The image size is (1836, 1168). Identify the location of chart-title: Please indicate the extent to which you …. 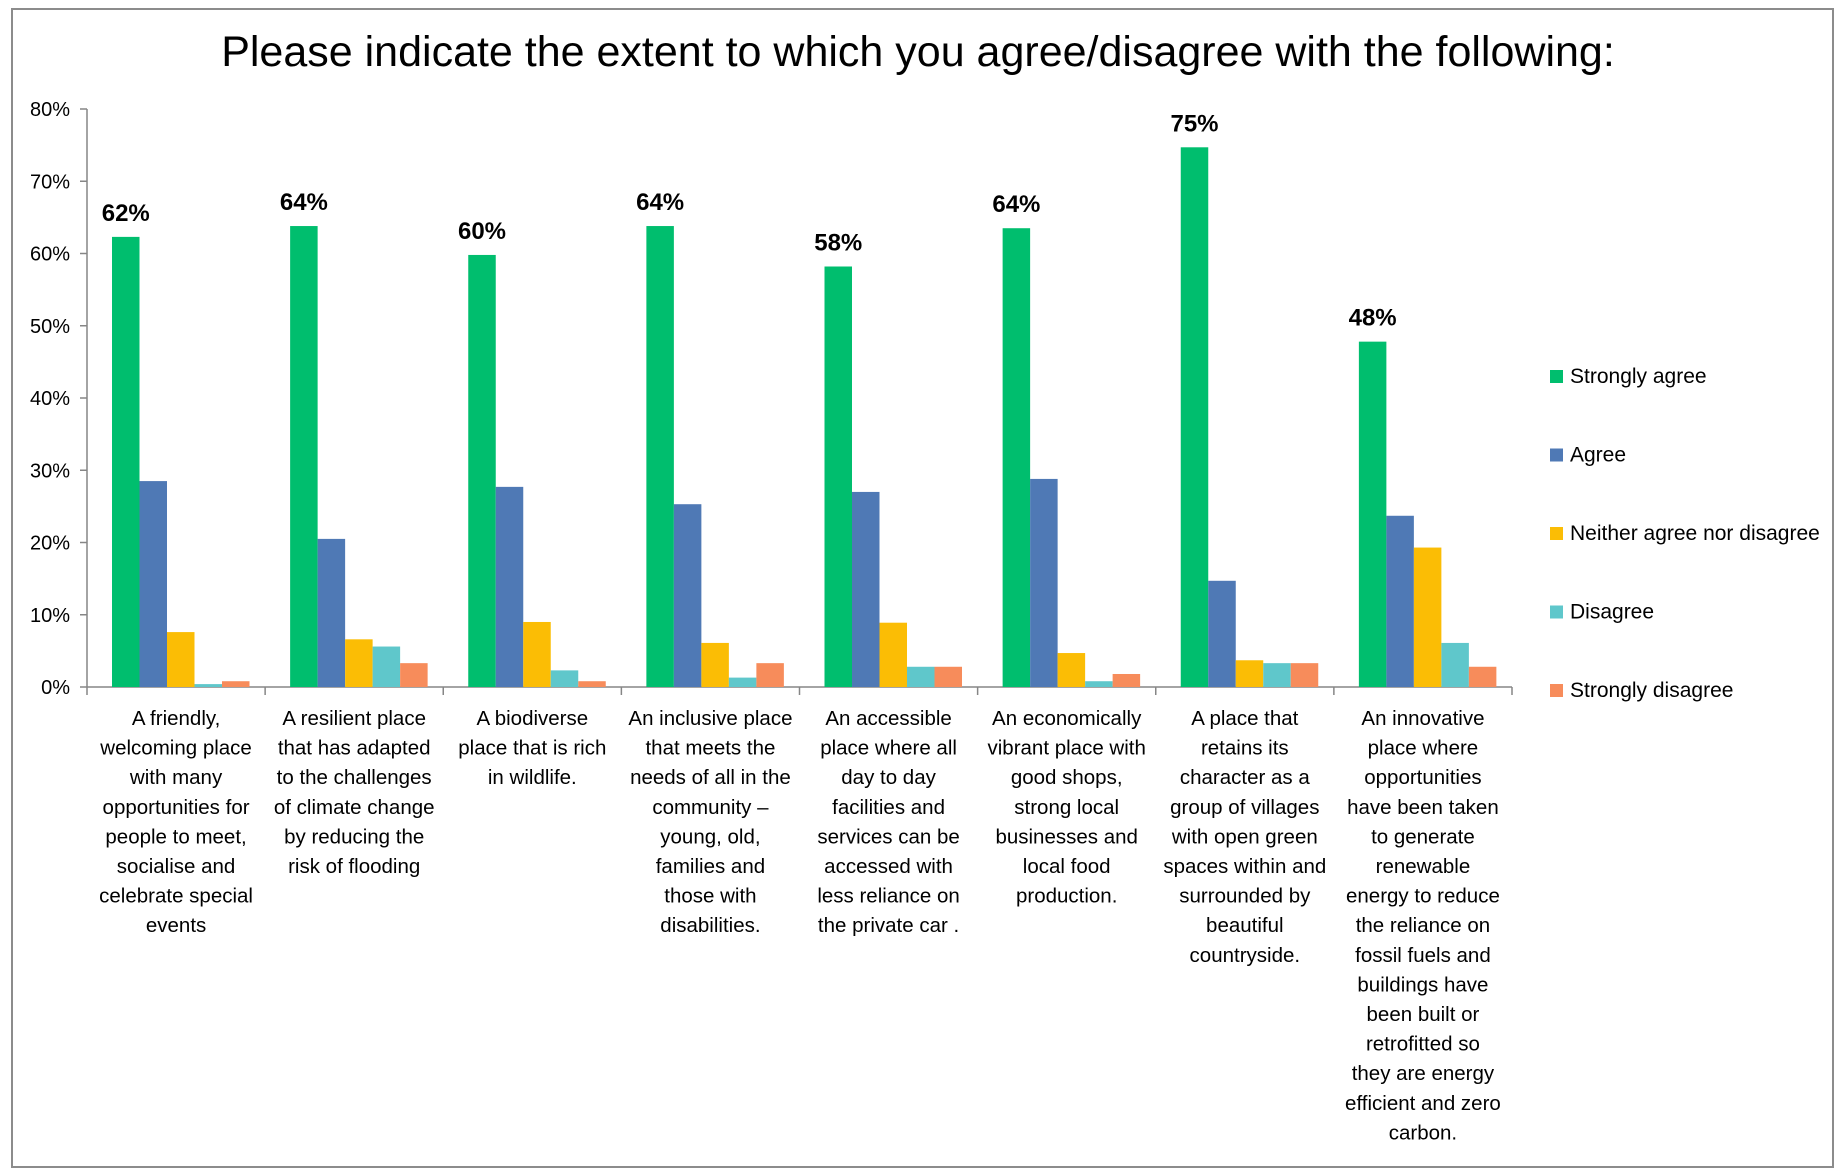
(918, 52).